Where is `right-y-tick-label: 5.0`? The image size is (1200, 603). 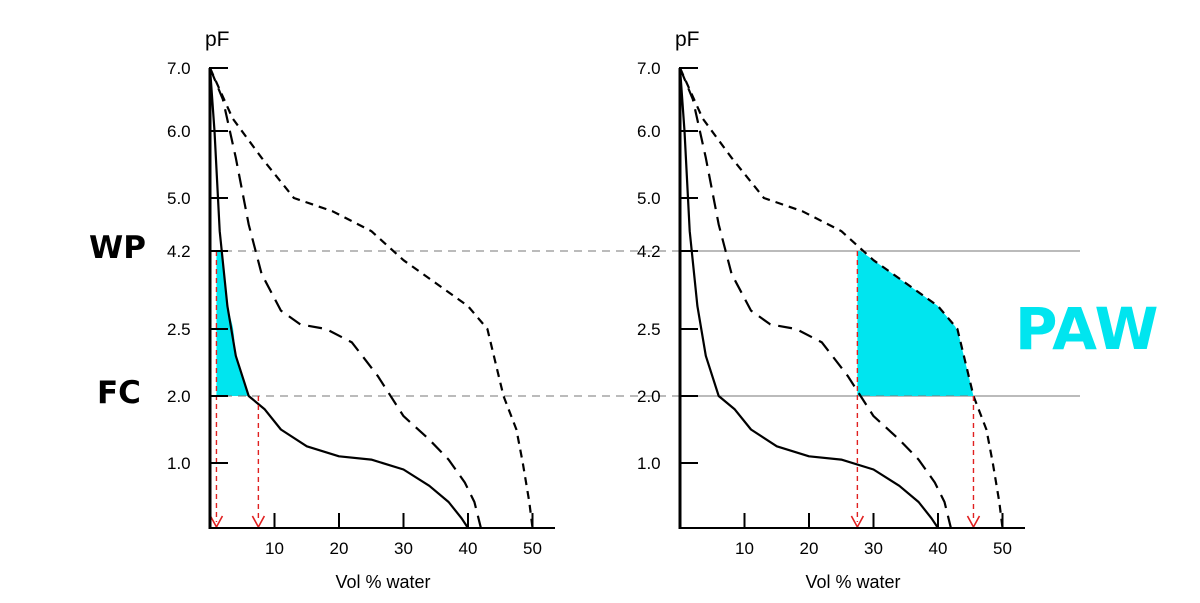 right-y-tick-label: 5.0 is located at coordinates (649, 198).